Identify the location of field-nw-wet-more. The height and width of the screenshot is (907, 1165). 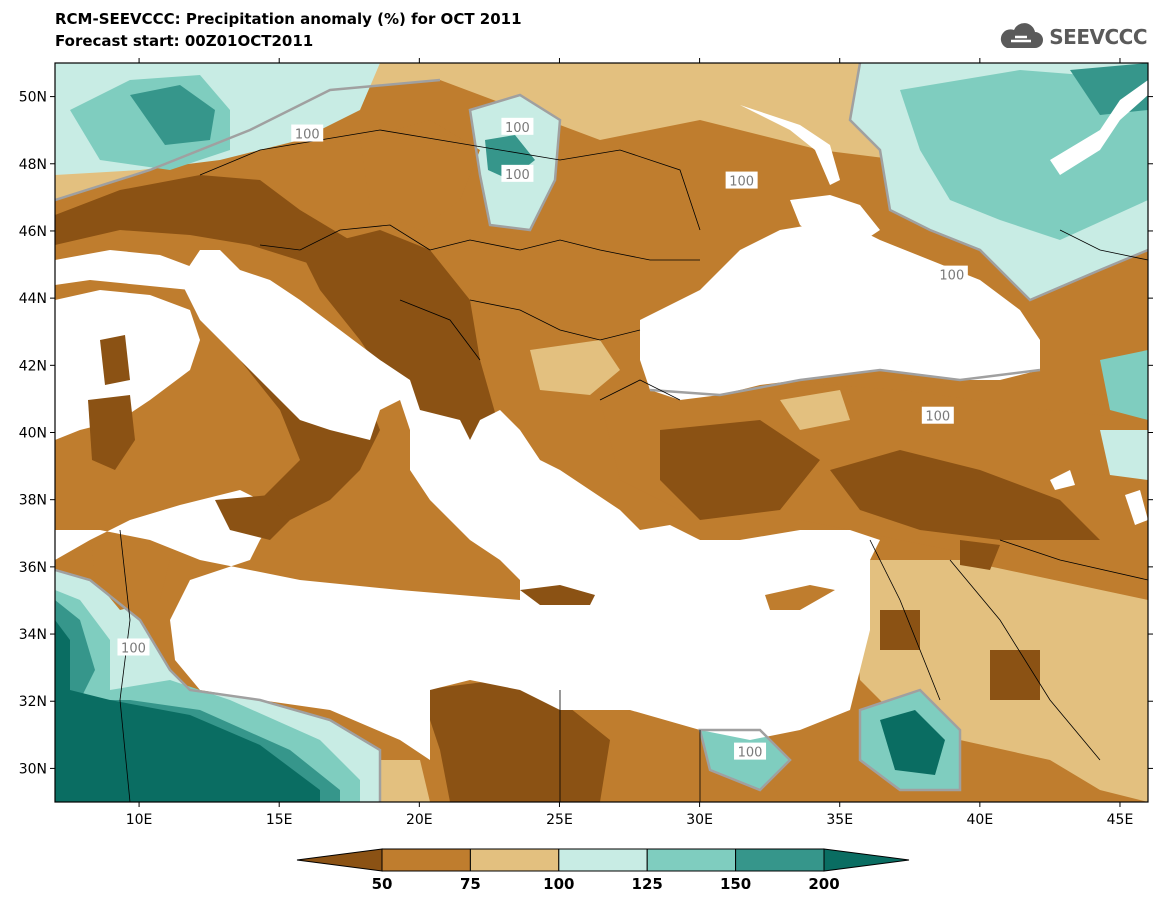
(172, 115).